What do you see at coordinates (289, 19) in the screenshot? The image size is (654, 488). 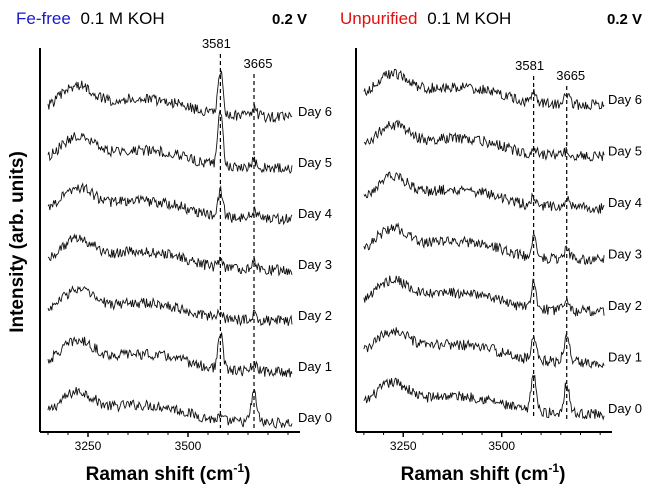 I see `left-potential: 0.2 V` at bounding box center [289, 19].